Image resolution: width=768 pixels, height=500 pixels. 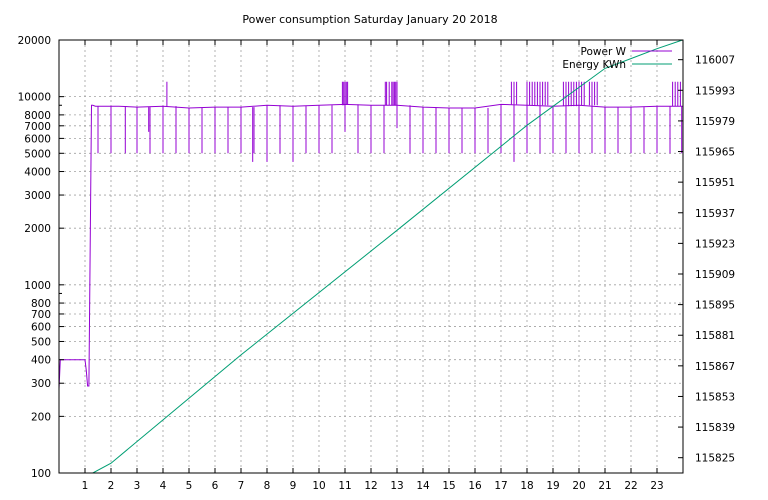 What do you see at coordinates (85, 486) in the screenshot?
I see `x-tick-label: 1` at bounding box center [85, 486].